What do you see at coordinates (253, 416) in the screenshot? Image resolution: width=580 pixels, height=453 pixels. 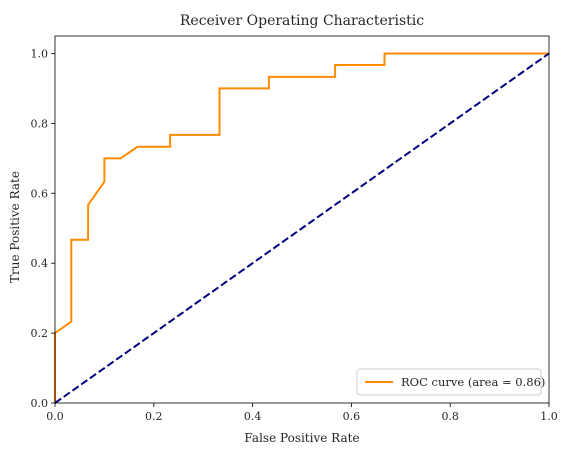 I see `x-tick-label: 0.4` at bounding box center [253, 416].